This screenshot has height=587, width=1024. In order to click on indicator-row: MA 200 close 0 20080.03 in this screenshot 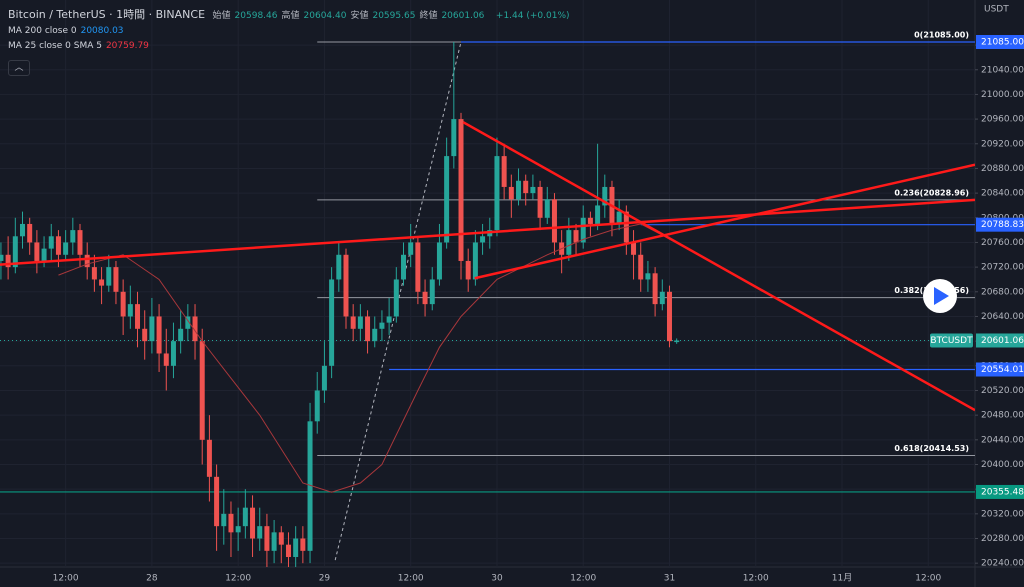, I will do `click(80, 31)`.